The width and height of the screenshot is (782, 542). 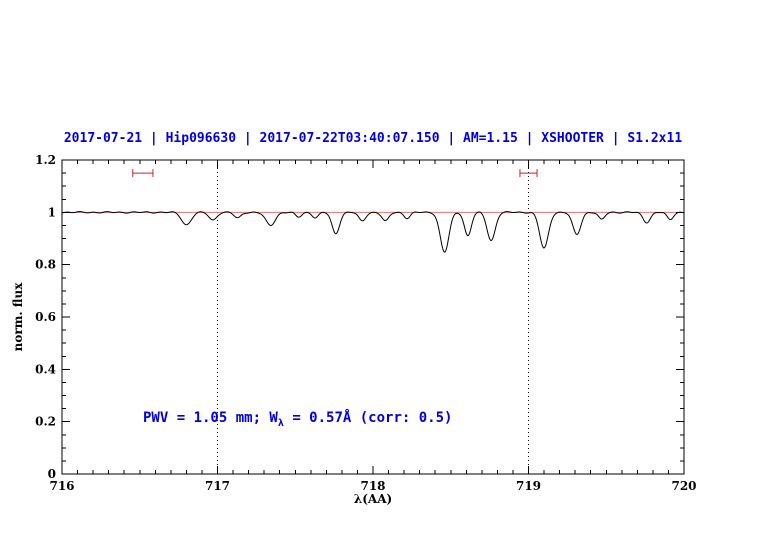 What do you see at coordinates (372, 486) in the screenshot?
I see `x-tick-label: 718` at bounding box center [372, 486].